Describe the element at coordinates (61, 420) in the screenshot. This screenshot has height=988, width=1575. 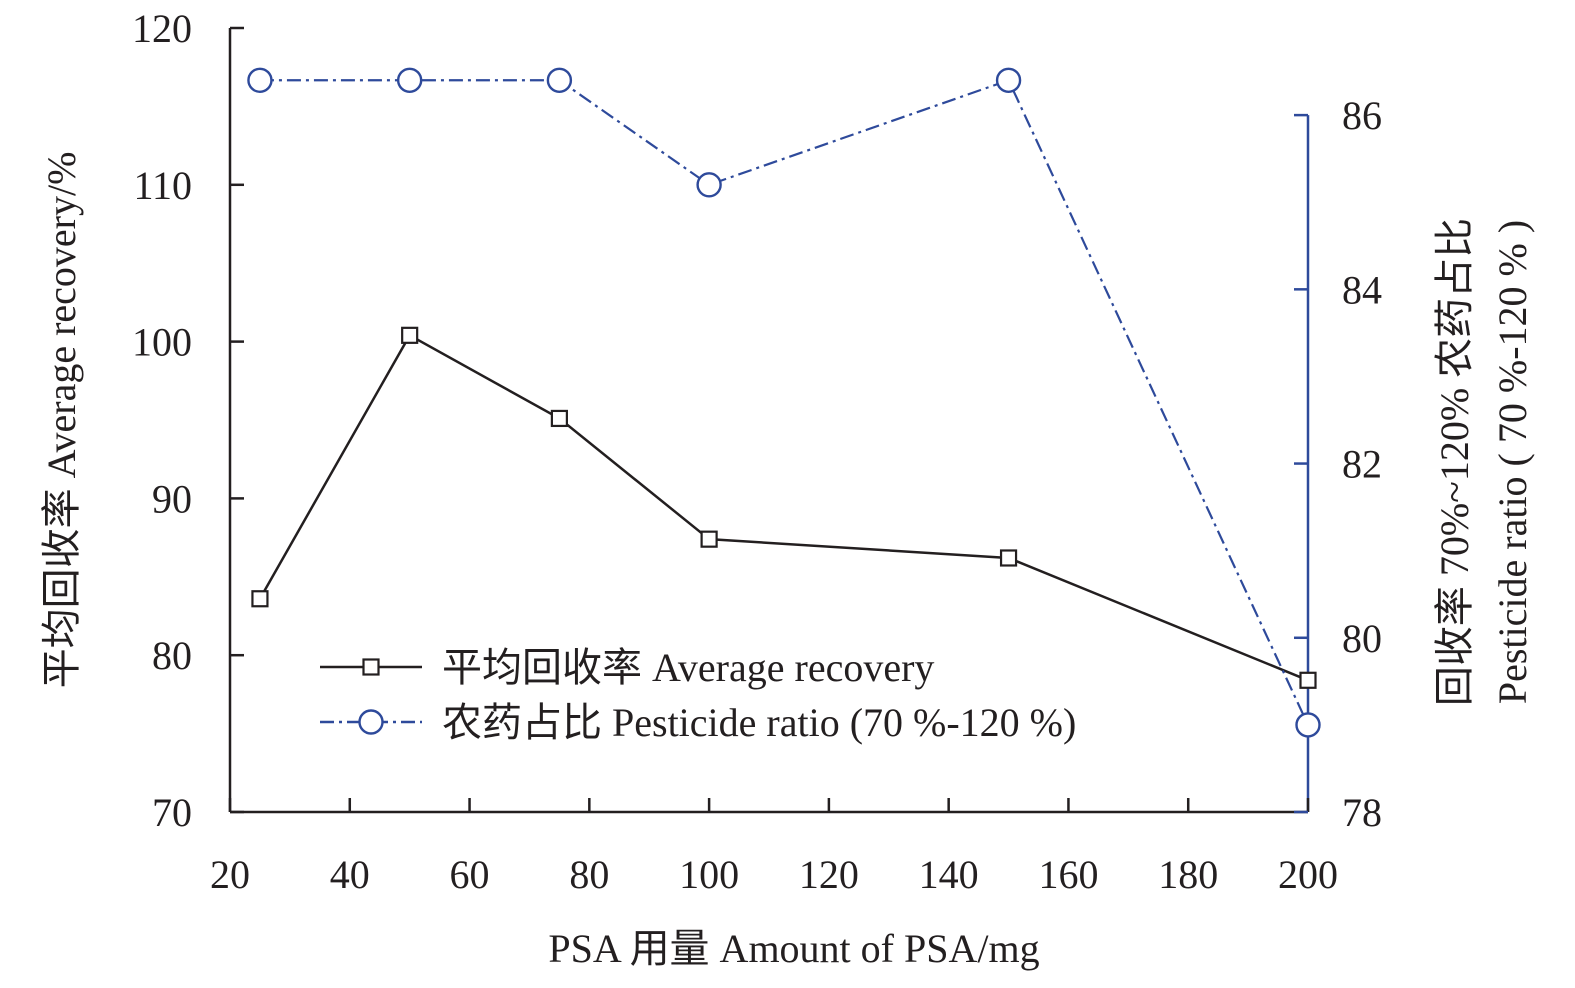
I see `left-y-axis-title: 平均回收率 Average recovery/%` at that location.